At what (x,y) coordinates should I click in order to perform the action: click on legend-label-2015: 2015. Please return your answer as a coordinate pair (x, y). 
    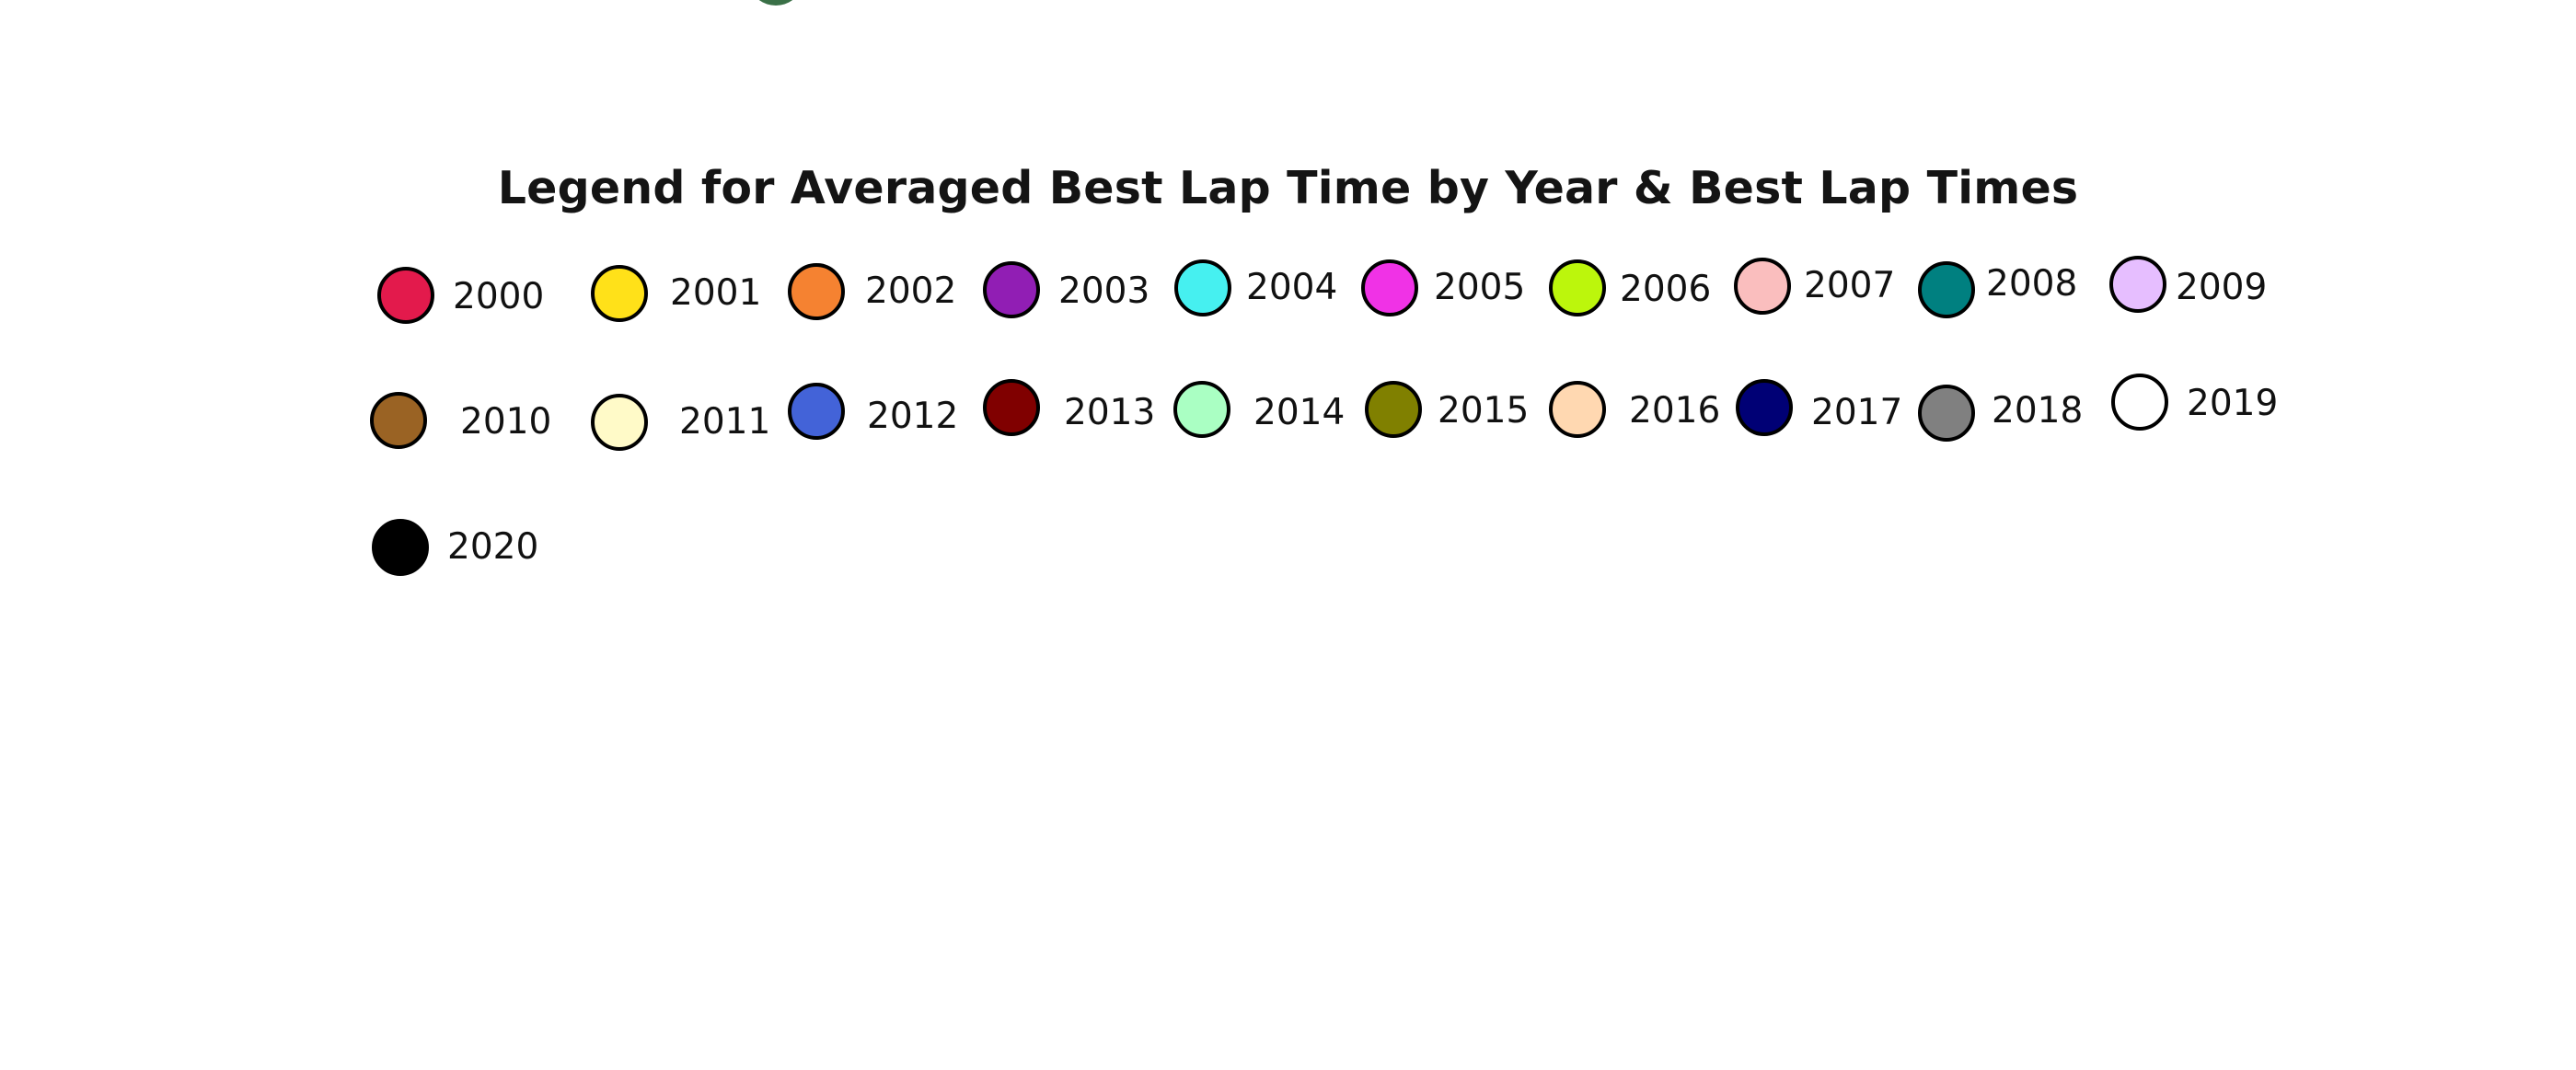
    Looking at the image, I should click on (1484, 410).